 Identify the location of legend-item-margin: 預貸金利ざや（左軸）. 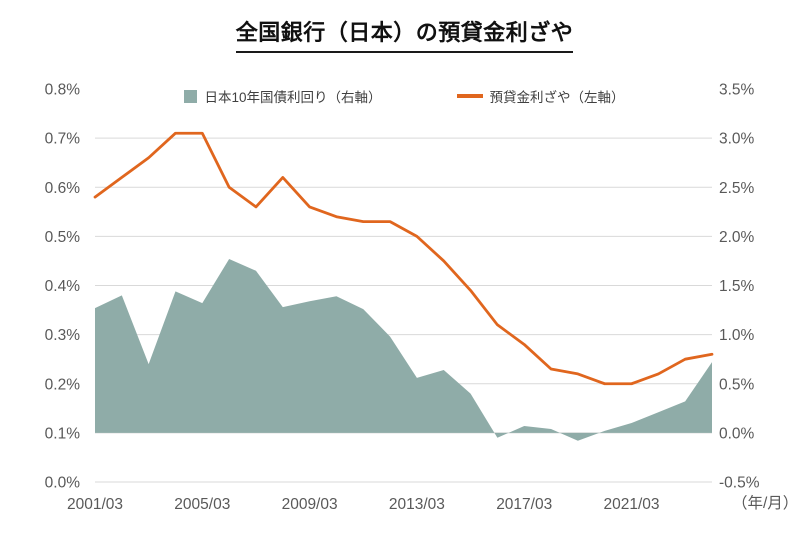
(540, 96).